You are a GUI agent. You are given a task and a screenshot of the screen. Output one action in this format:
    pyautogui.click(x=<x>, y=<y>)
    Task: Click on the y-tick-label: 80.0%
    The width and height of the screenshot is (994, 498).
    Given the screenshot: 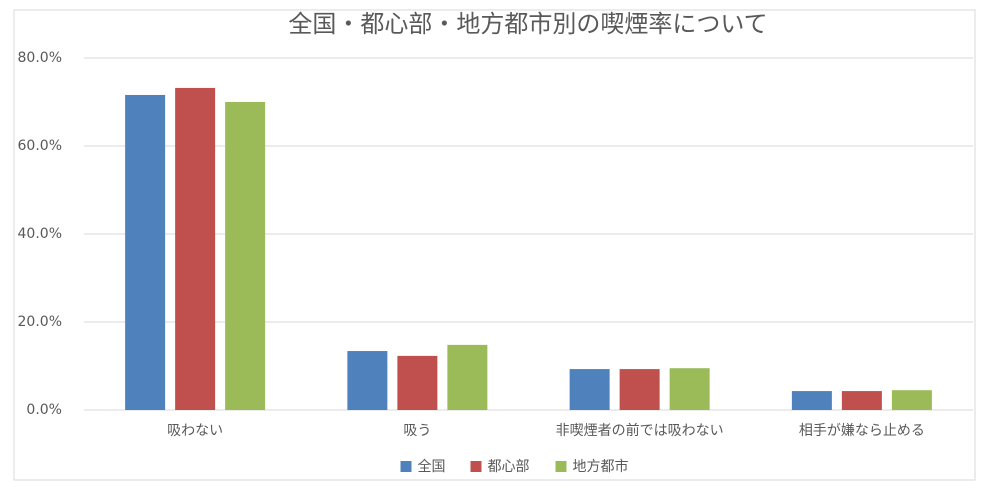 What is the action you would take?
    pyautogui.click(x=40, y=58)
    